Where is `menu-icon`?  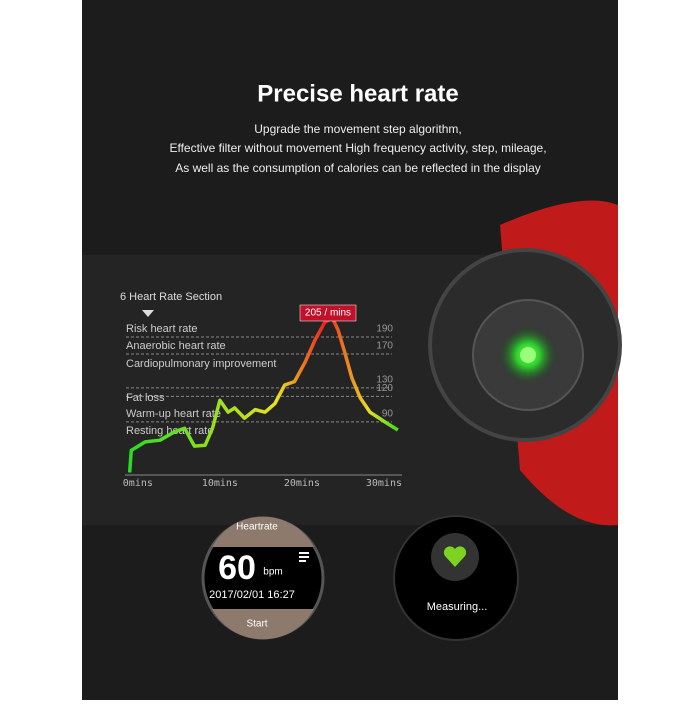
menu-icon is located at coordinates (304, 557).